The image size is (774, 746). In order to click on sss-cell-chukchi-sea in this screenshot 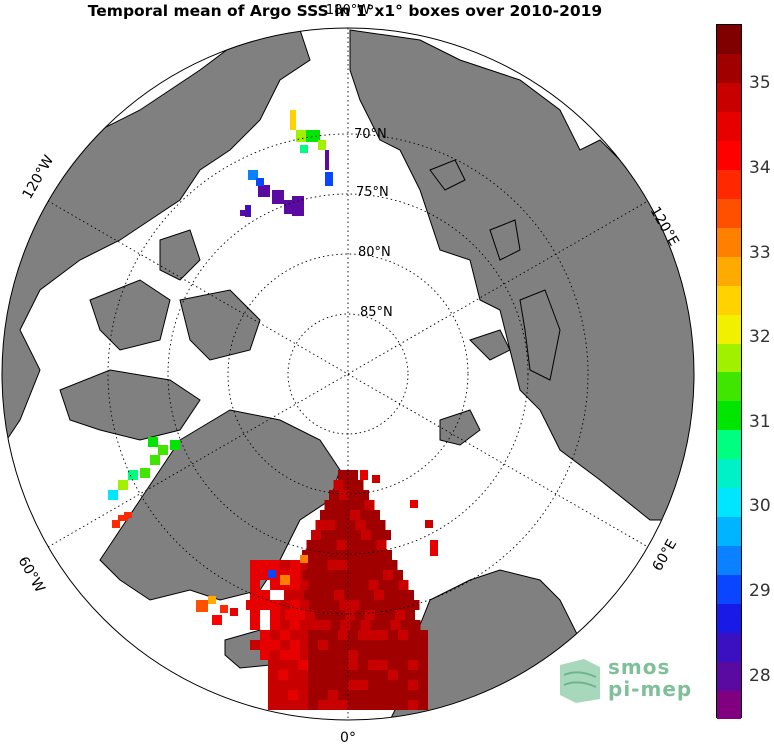, I will do `click(301, 136)`.